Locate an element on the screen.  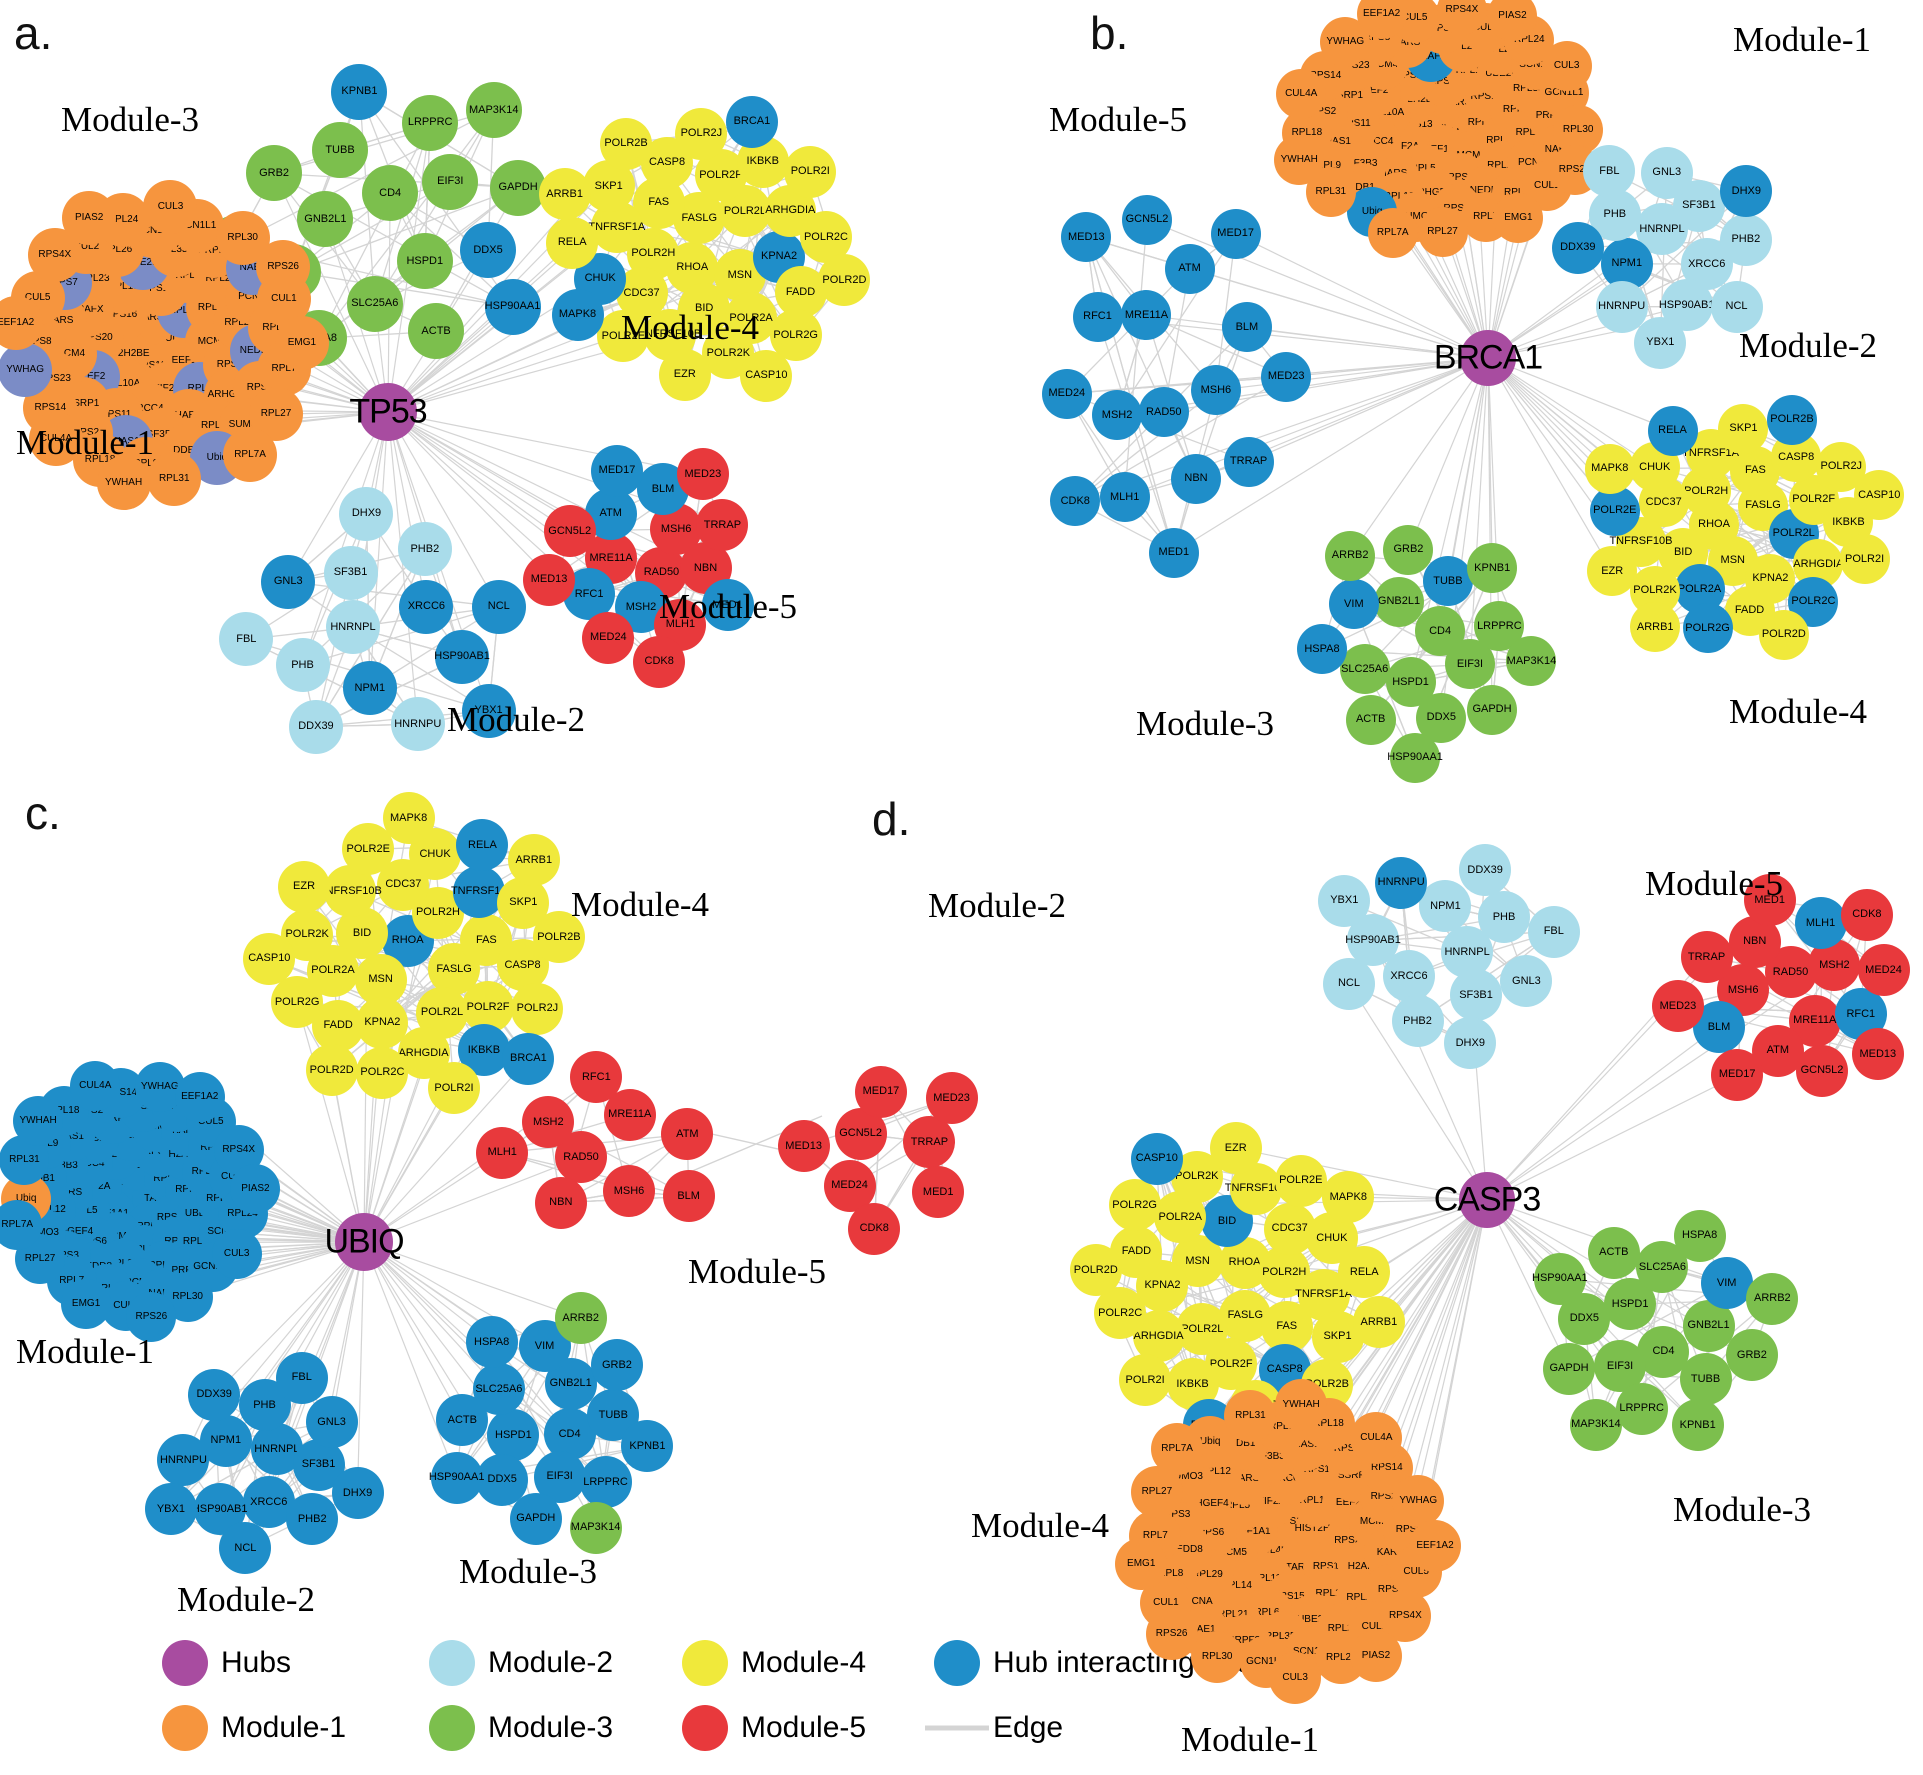
gene-node: POLR2A is located at coordinates (751, 318).